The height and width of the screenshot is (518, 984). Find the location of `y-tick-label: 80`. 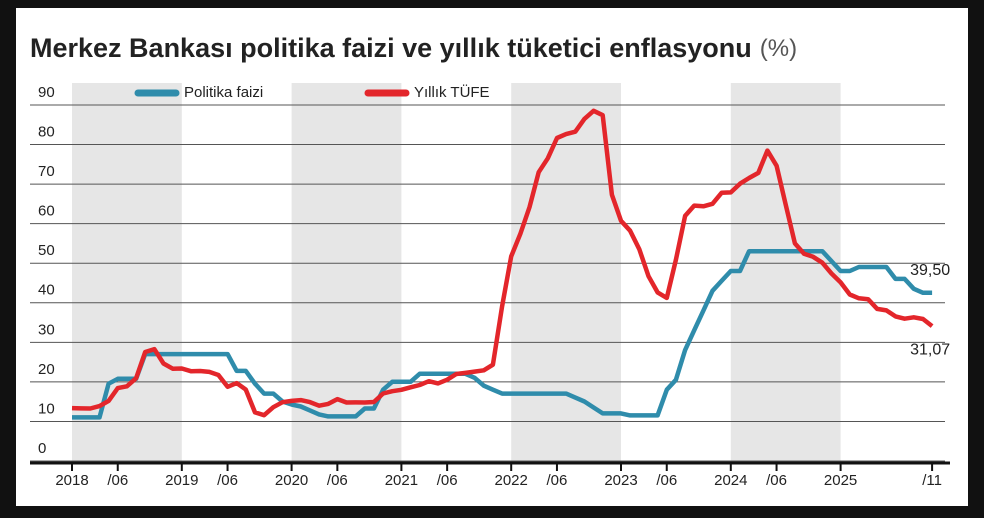

y-tick-label: 80 is located at coordinates (46, 132).